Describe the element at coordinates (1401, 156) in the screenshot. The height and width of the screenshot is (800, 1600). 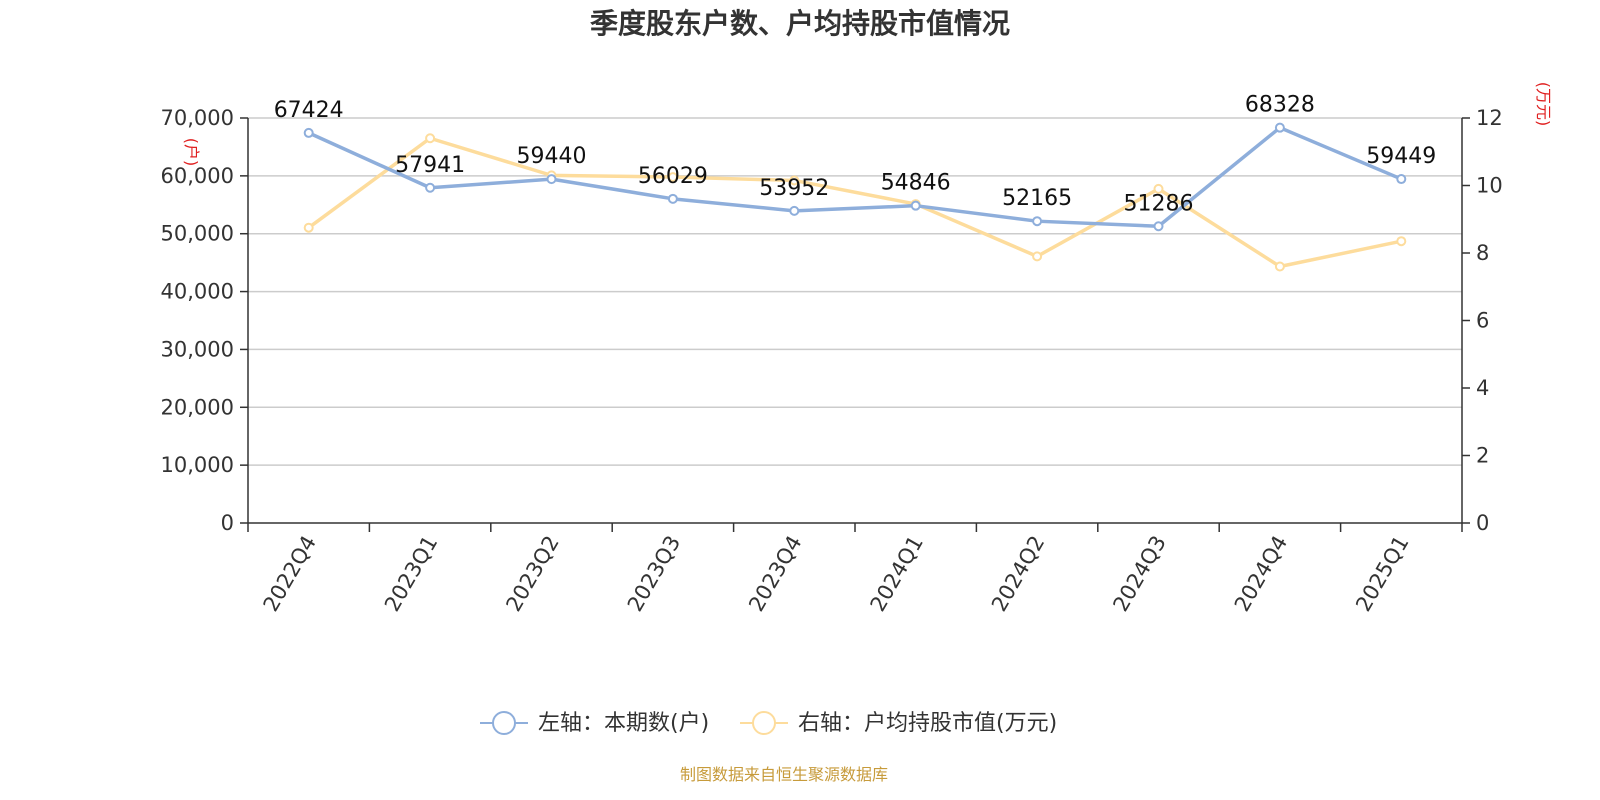
I see `data-label-9: 59449` at that location.